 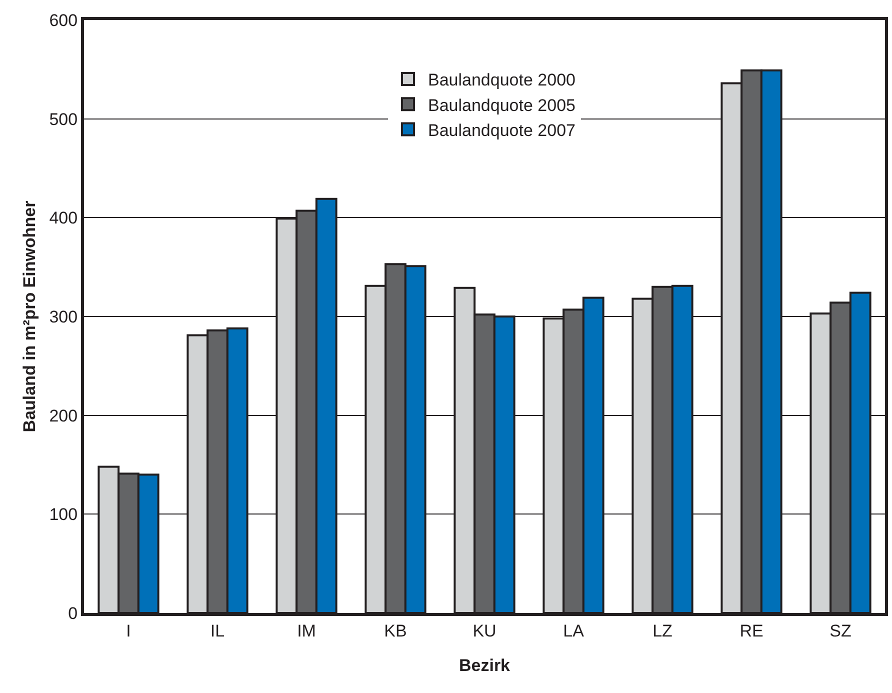 I want to click on y-tick-label: 100, so click(x=63, y=514).